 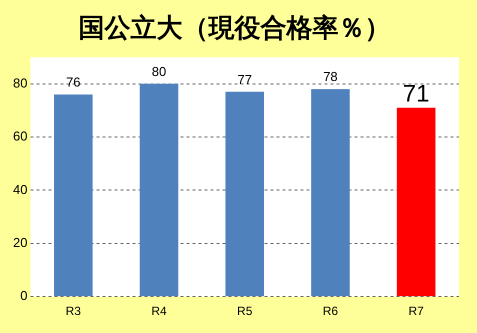 What do you see at coordinates (330, 76) in the screenshot?
I see `data-label: 78` at bounding box center [330, 76].